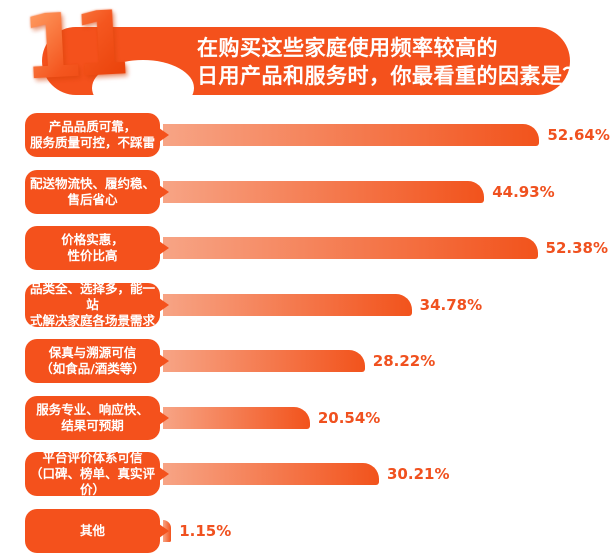 The width and height of the screenshot is (612, 555). I want to click on bar-wrap: 28.22%, so click(299, 361).